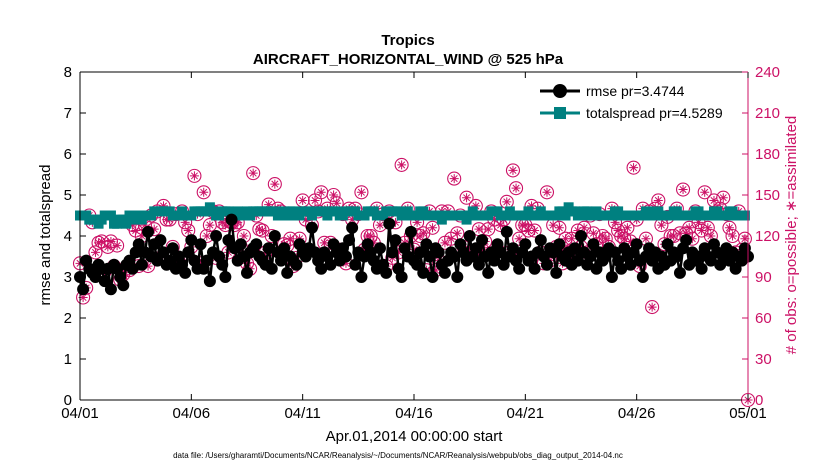 This screenshot has width=830, height=470. Describe the element at coordinates (408, 59) in the screenshot. I see `chart-subtitle: AIRCRAFT_HORIZONTAL_WIND @ 525 hPa` at that location.